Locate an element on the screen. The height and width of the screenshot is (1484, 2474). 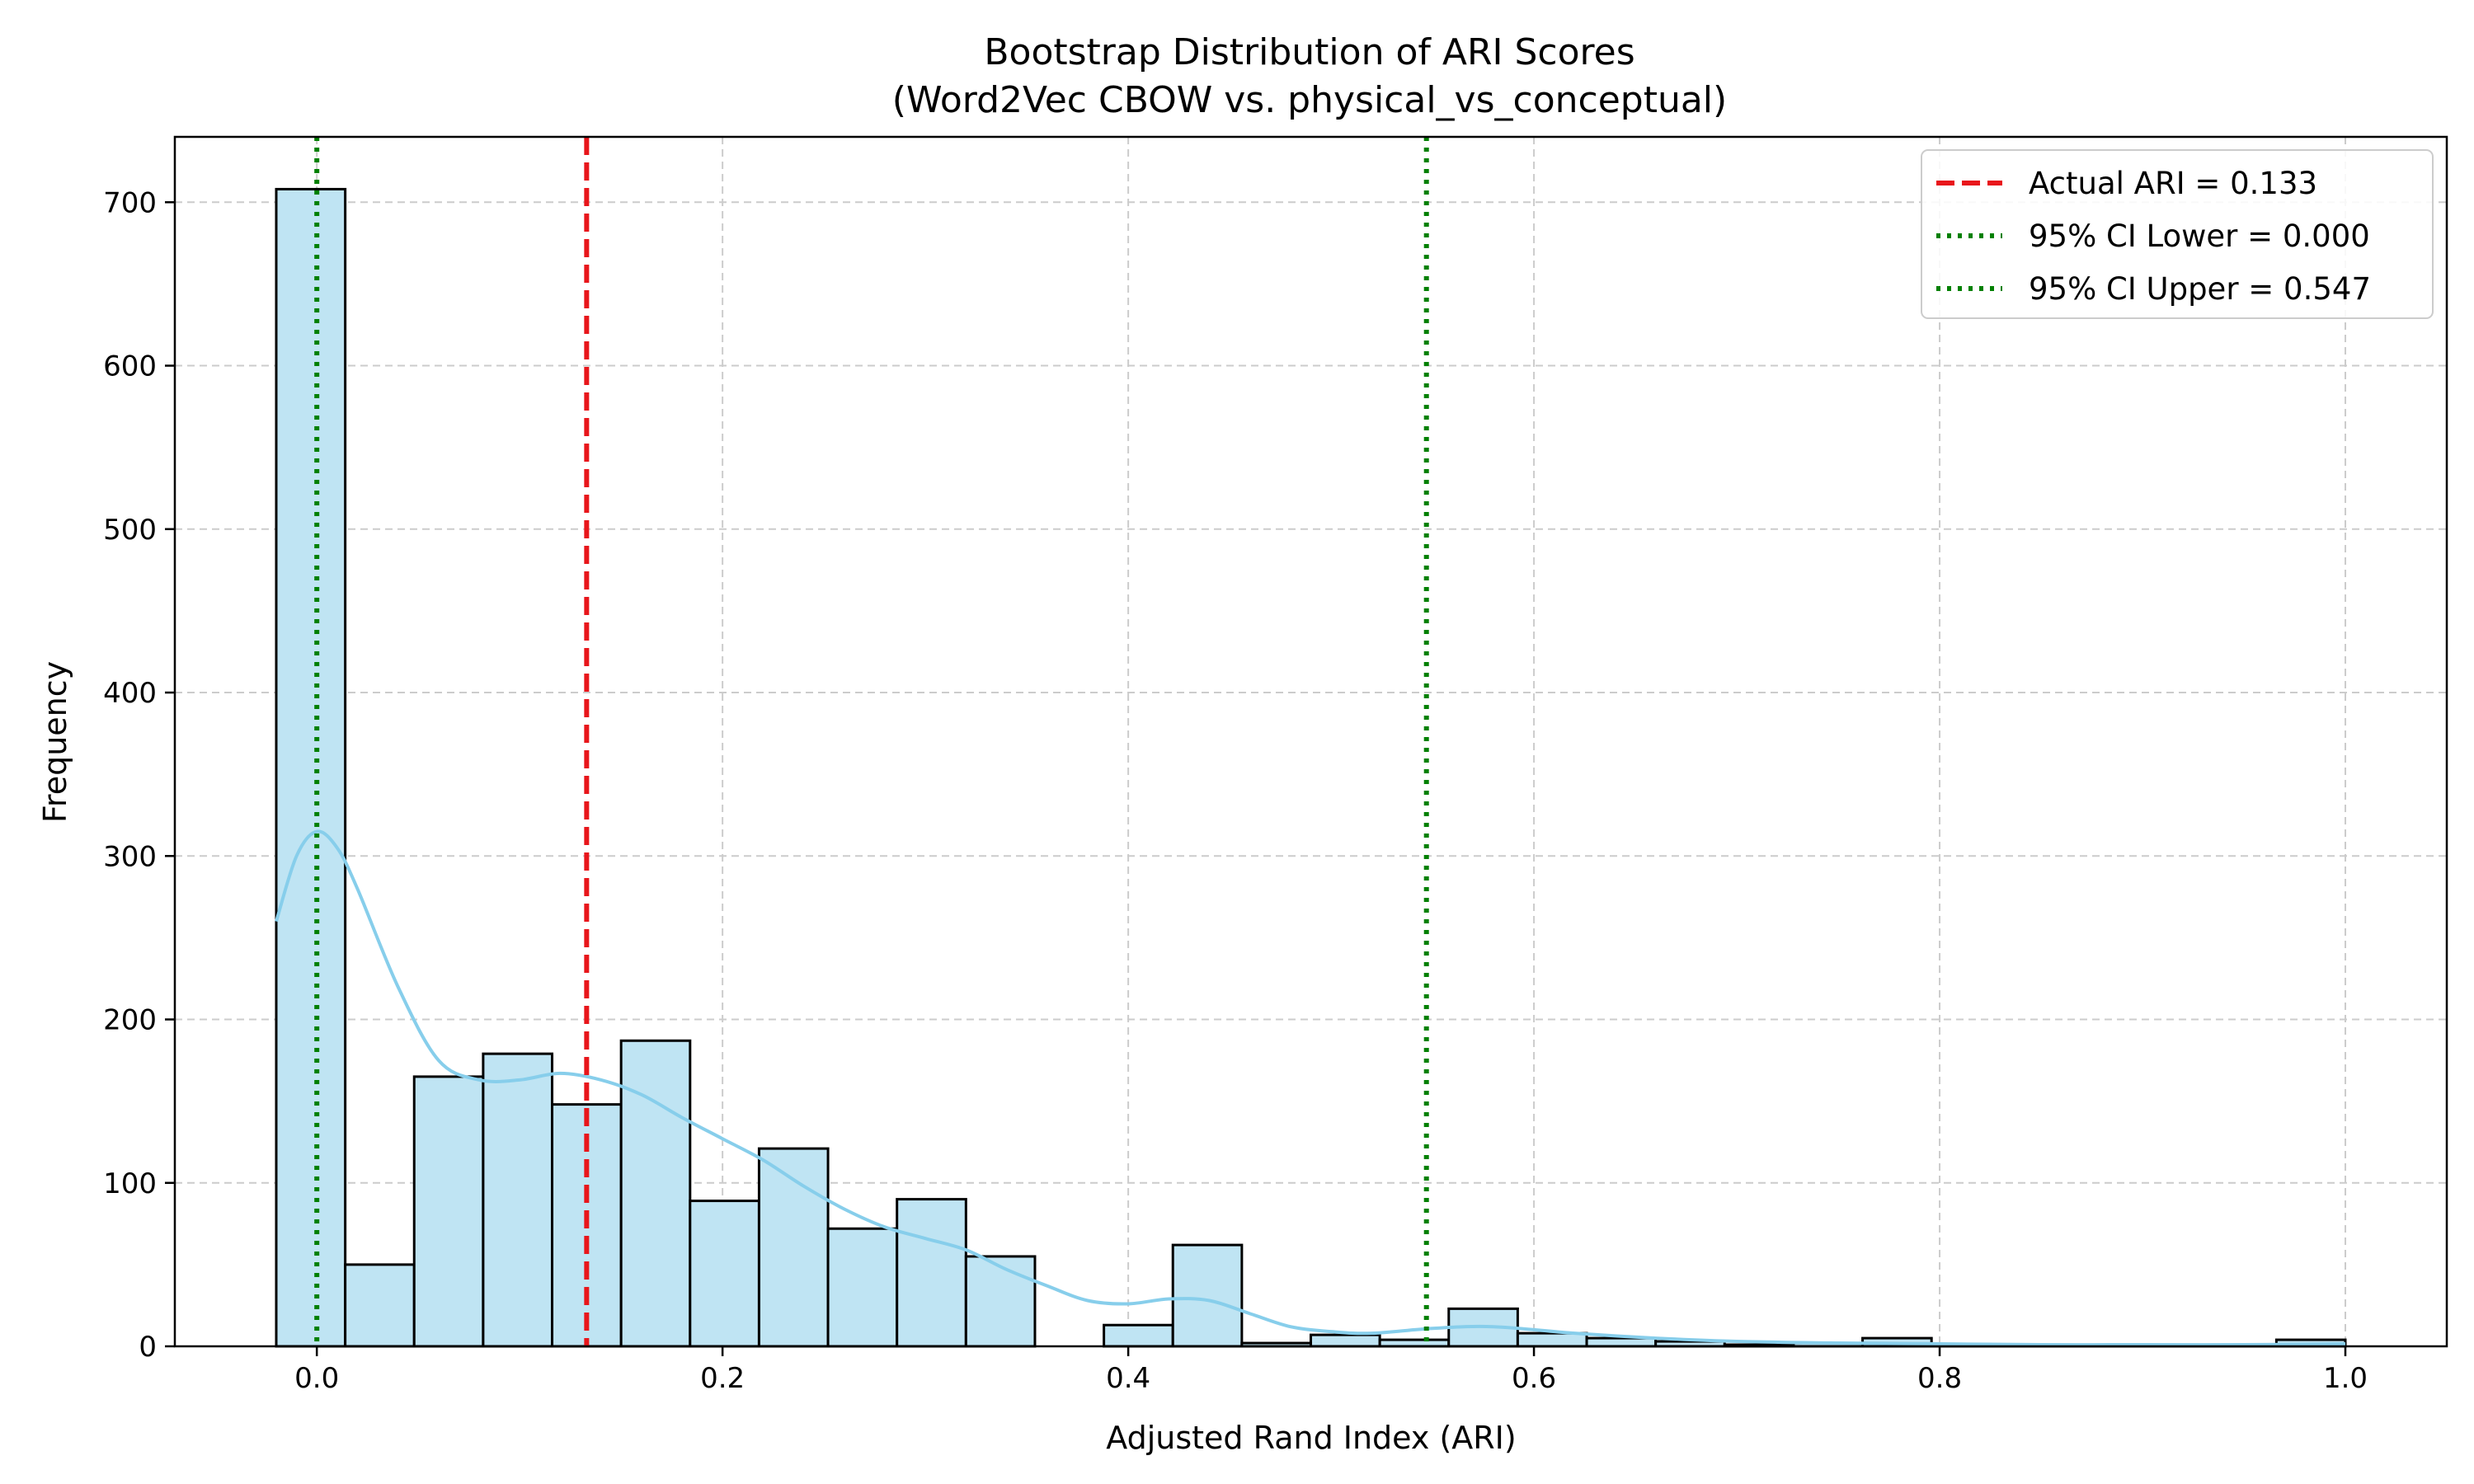
chart-title: Bootstrap Distribution of ARI Scores is located at coordinates (1309, 52).